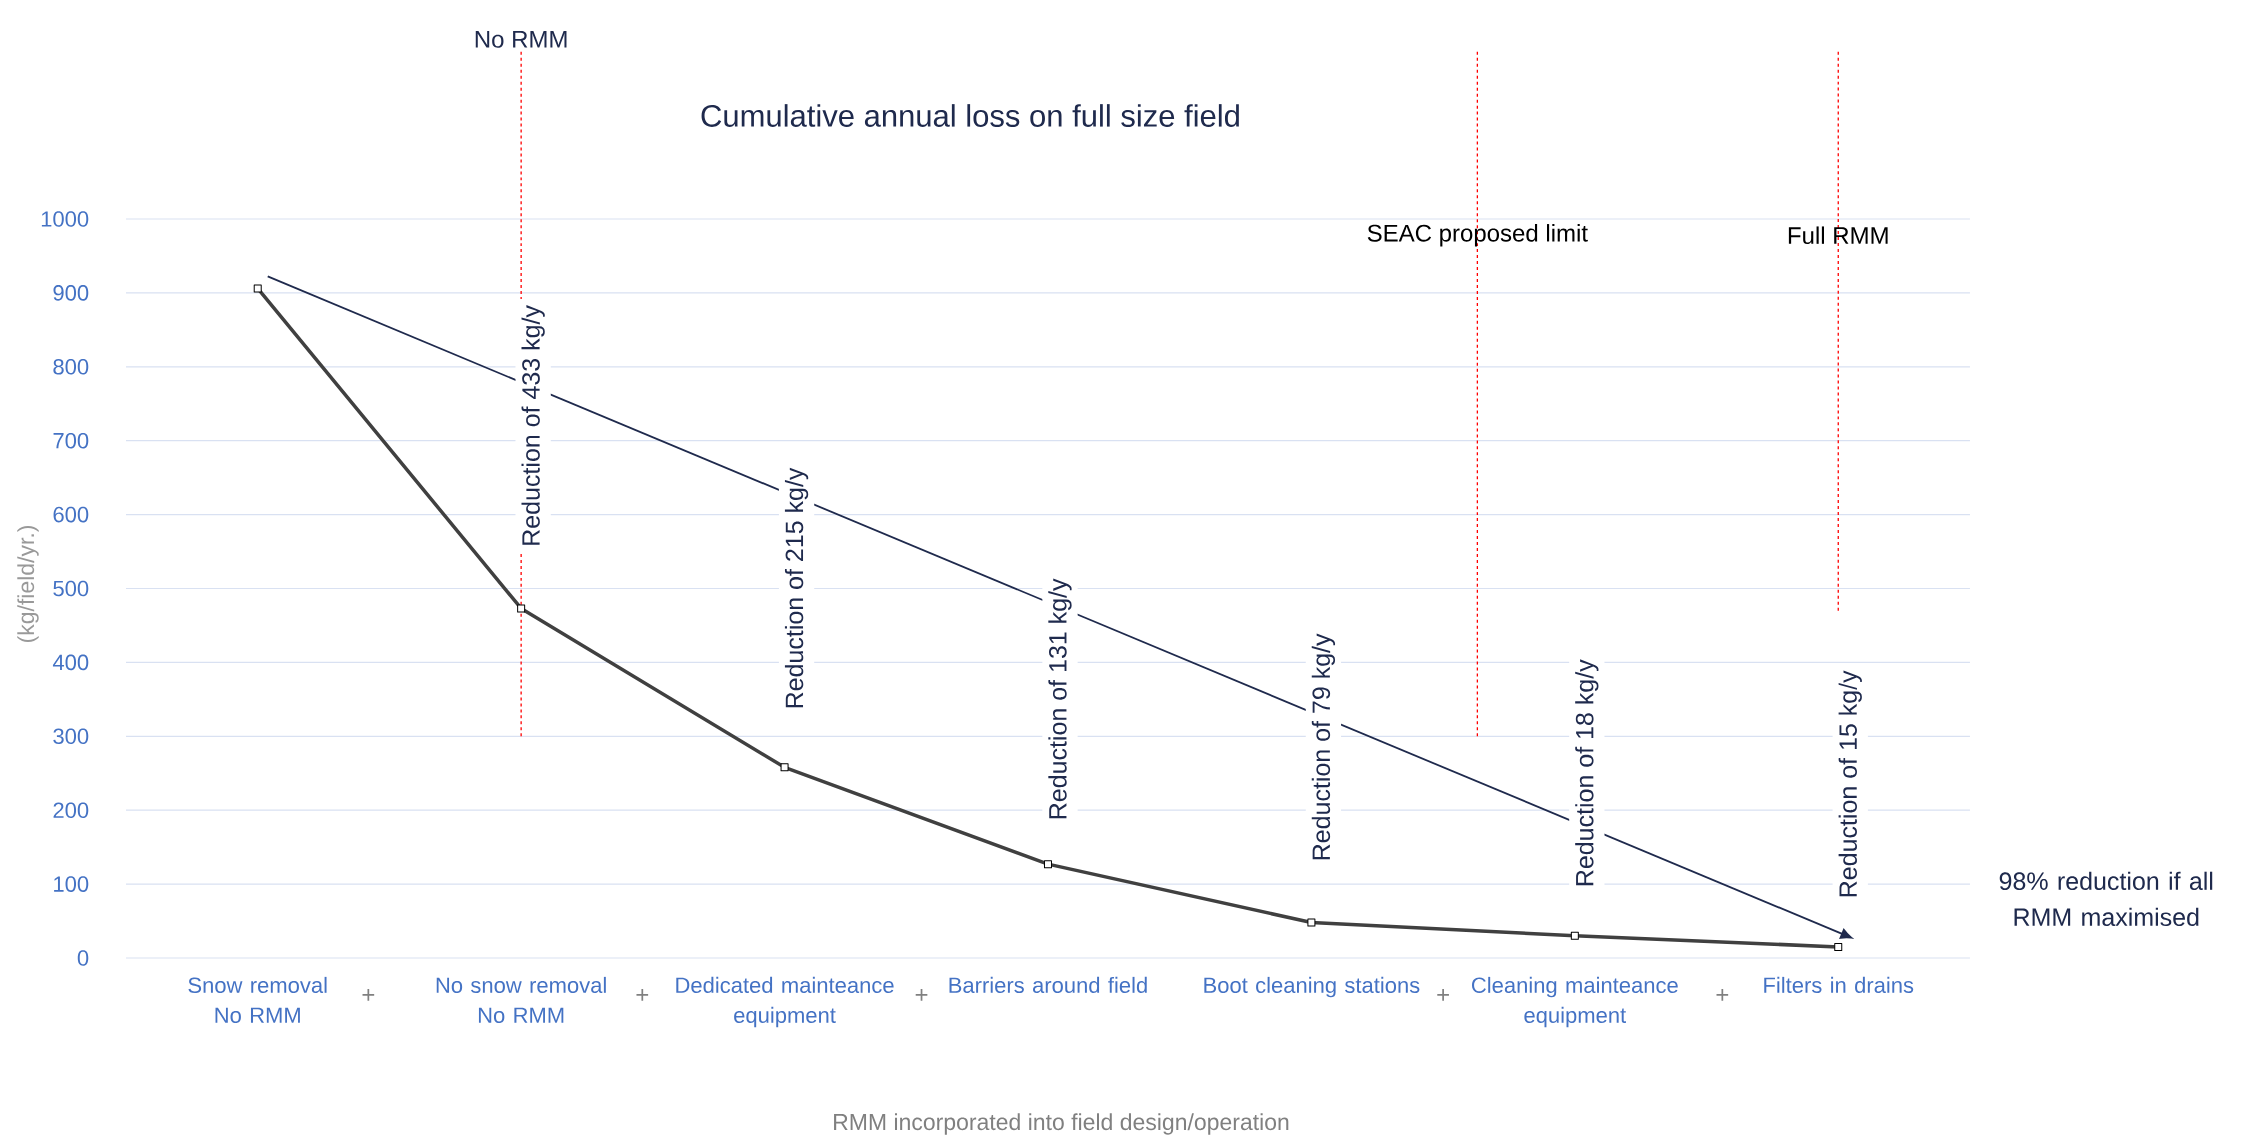 Image resolution: width=2246 pixels, height=1142 pixels. What do you see at coordinates (1312, 987) in the screenshot?
I see `x-tick-label: Boot cleaning stations` at bounding box center [1312, 987].